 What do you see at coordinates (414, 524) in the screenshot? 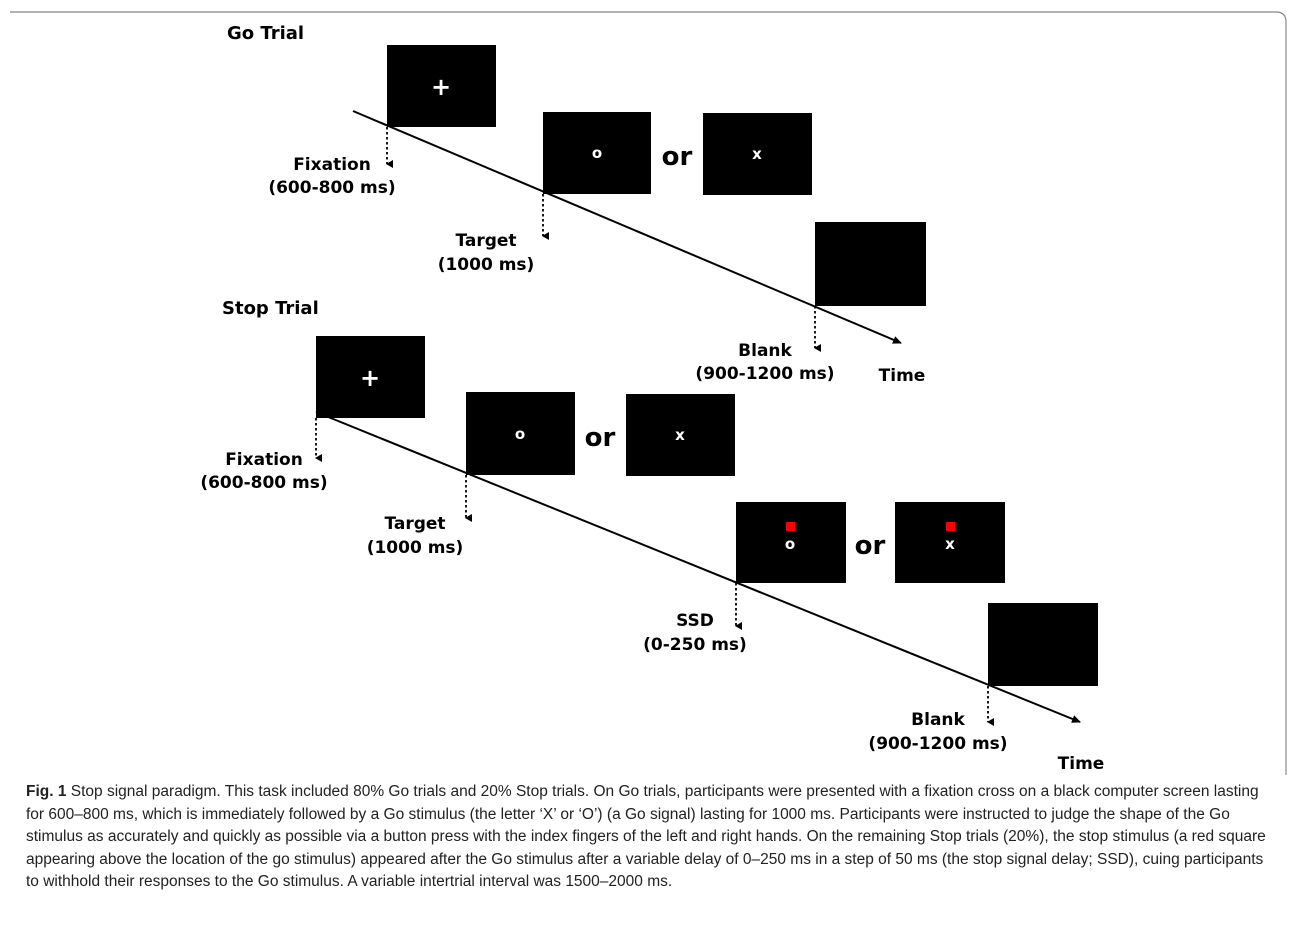
I see `stop-target-label: Target` at bounding box center [414, 524].